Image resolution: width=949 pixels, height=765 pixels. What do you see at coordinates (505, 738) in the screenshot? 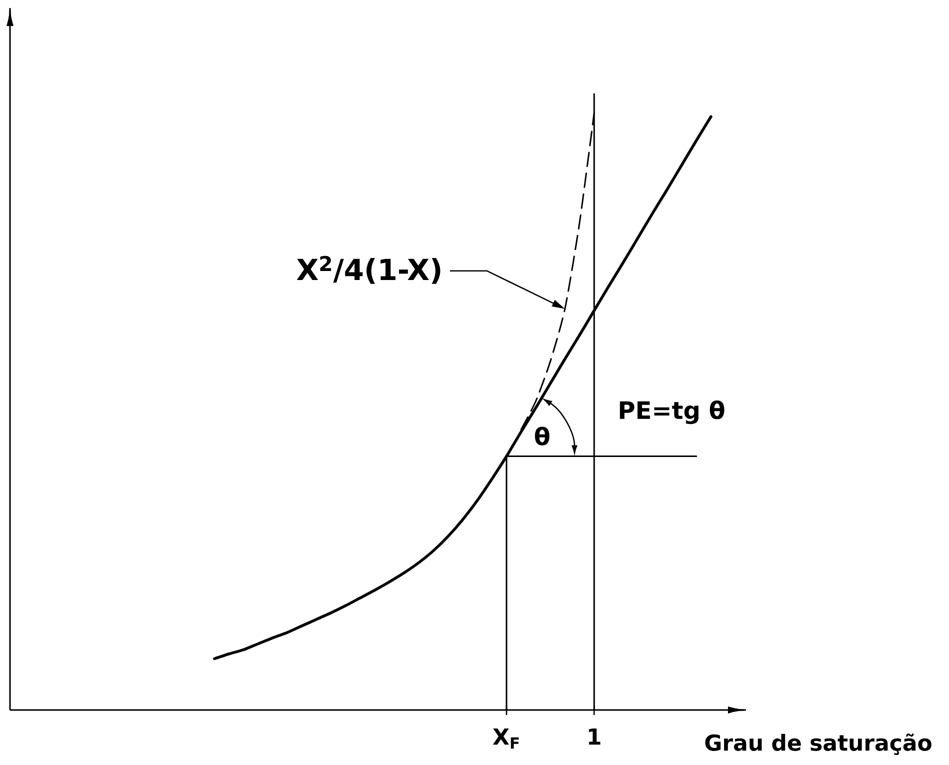
I see `x-tick-label: X$_{F}$` at bounding box center [505, 738].